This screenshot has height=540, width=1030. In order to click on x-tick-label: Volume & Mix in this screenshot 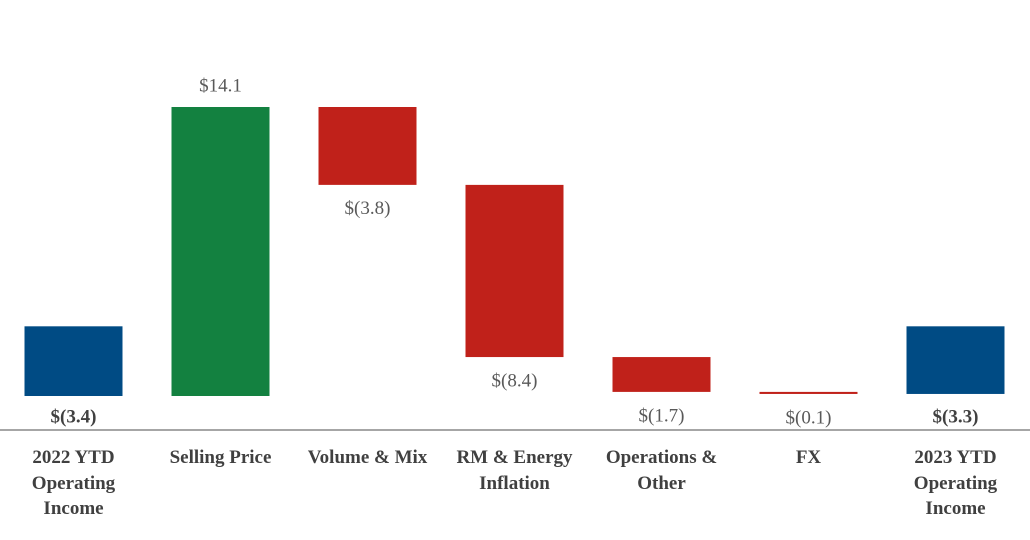, I will do `click(367, 457)`.